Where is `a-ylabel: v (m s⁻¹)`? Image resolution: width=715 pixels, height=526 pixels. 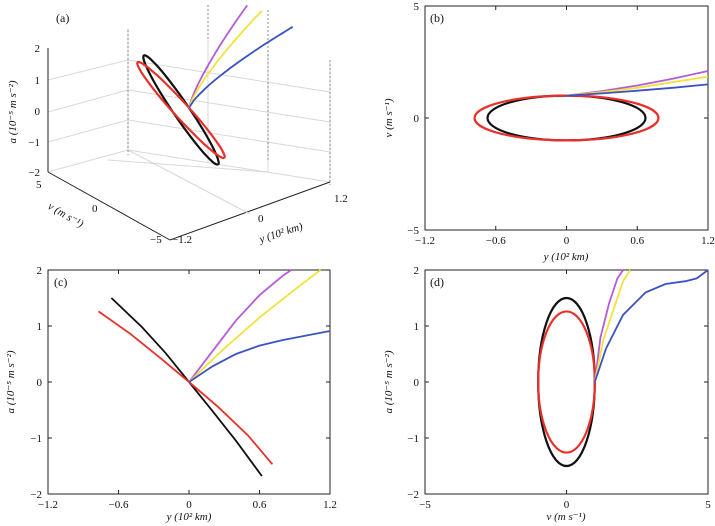 a-ylabel: v (m s⁻¹) is located at coordinates (66, 215).